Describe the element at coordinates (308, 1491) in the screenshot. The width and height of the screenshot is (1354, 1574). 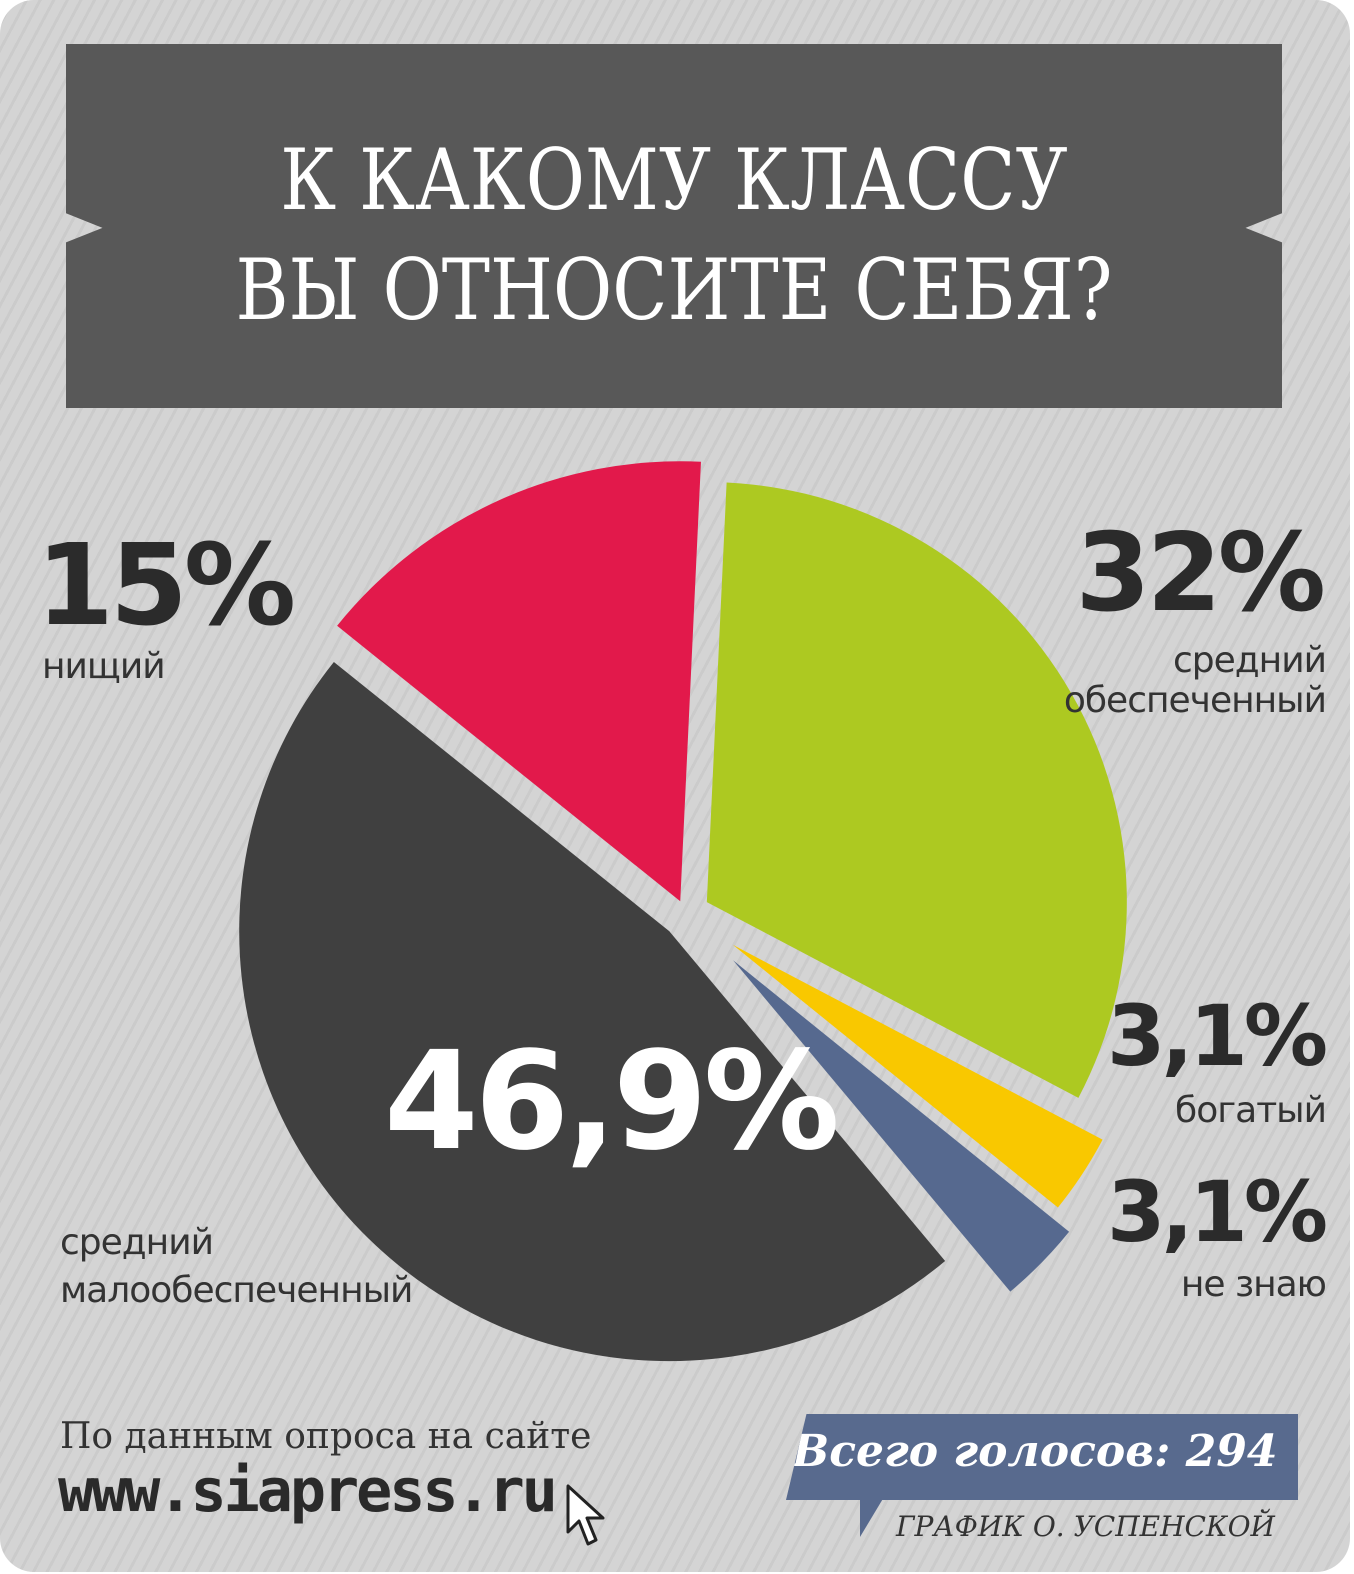
I see `source-url-link: www.siapress.ru` at that location.